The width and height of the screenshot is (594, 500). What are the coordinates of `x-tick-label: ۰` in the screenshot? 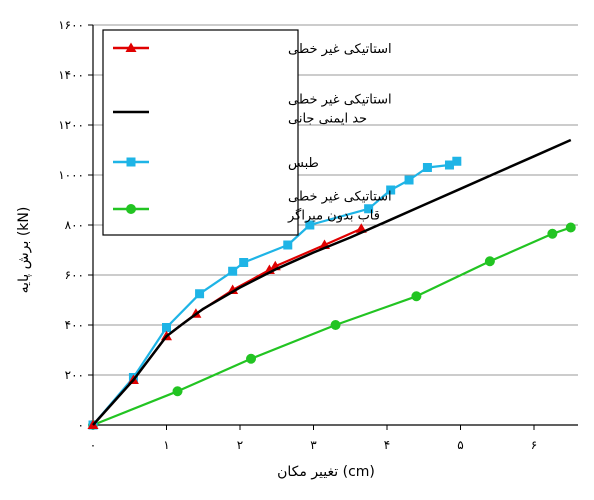 It's located at (93, 445).